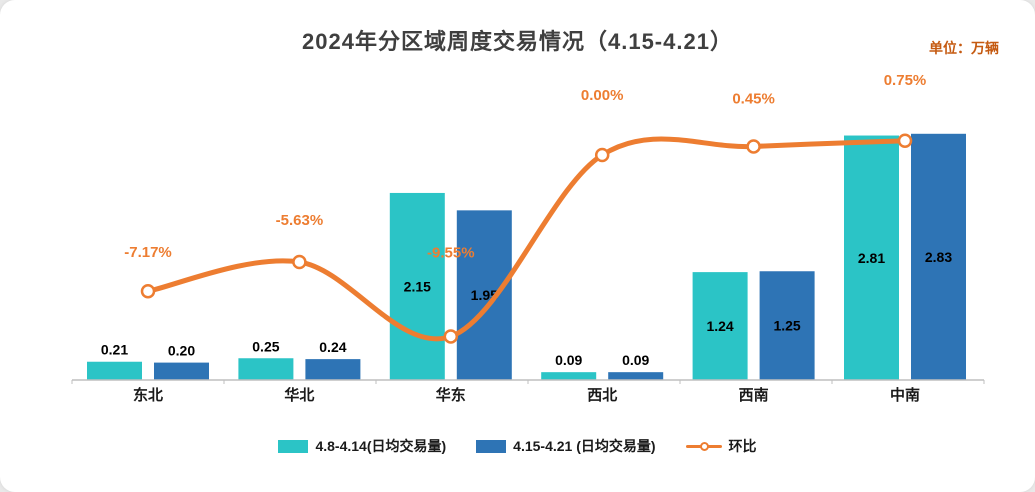 The image size is (1035, 492). I want to click on legend-label-week2: 4.15-4.21 (日均交易量), so click(584, 446).